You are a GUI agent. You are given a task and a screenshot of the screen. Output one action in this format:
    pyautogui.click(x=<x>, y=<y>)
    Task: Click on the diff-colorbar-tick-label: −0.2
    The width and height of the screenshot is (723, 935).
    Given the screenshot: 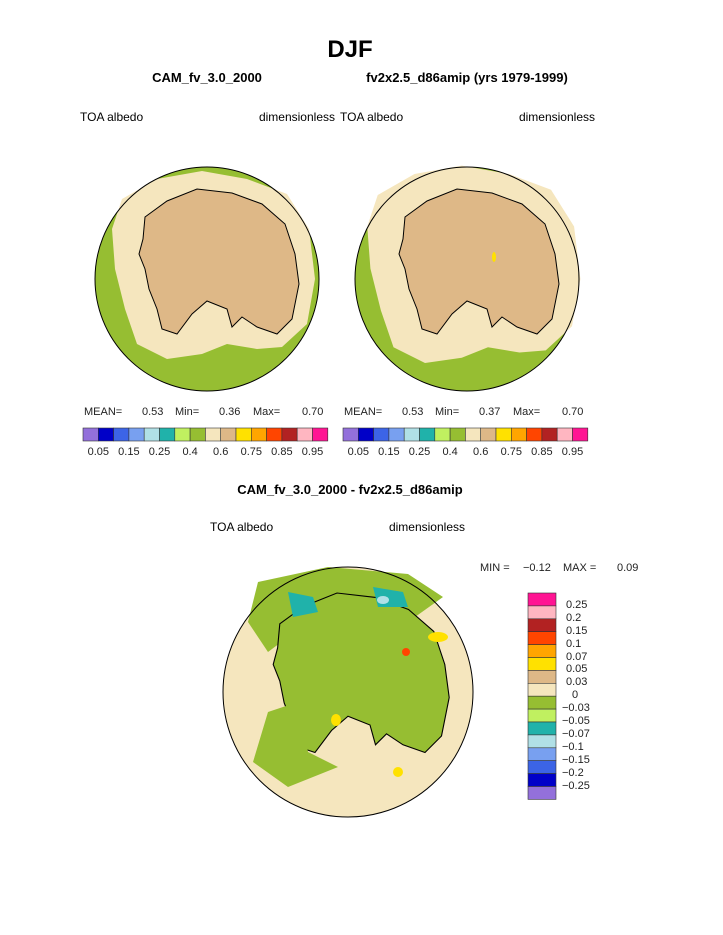 What is the action you would take?
    pyautogui.click(x=573, y=772)
    